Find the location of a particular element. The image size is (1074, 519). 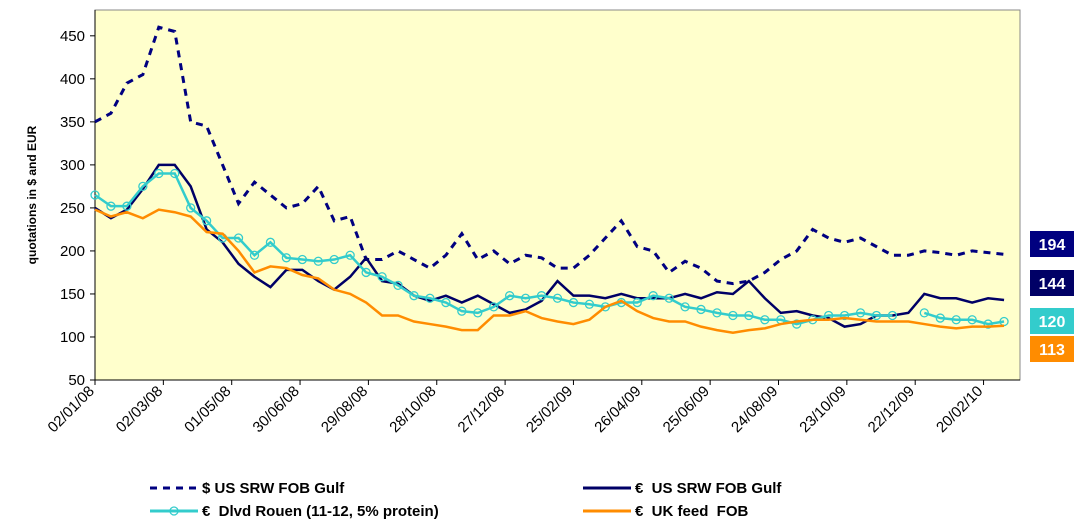

end-label: 194 is located at coordinates (1052, 245).